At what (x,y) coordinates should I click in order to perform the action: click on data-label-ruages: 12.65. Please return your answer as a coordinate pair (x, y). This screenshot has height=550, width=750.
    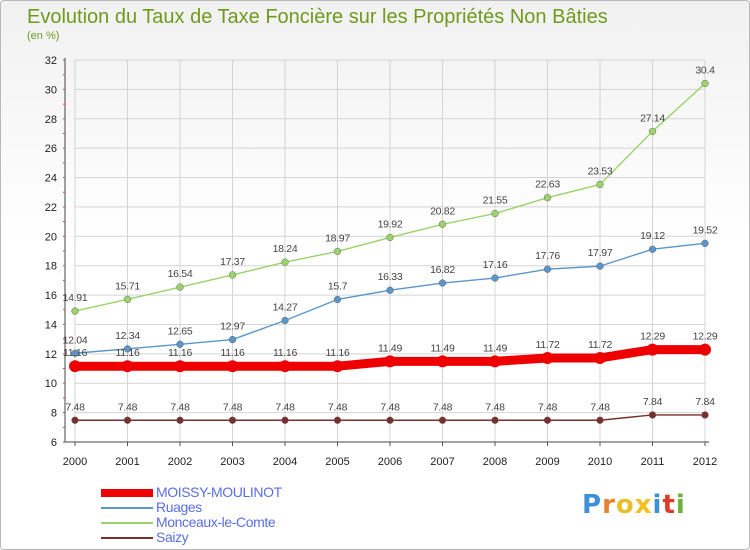
    Looking at the image, I should click on (180, 331).